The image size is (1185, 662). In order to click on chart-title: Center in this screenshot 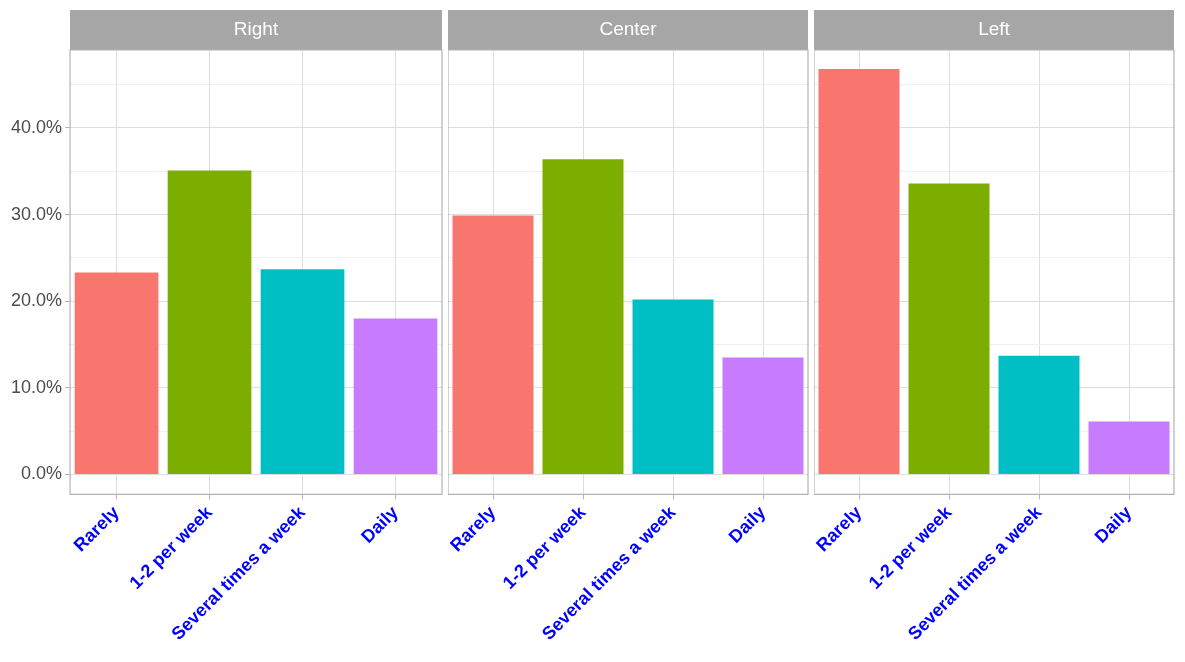, I will do `click(628, 29)`.